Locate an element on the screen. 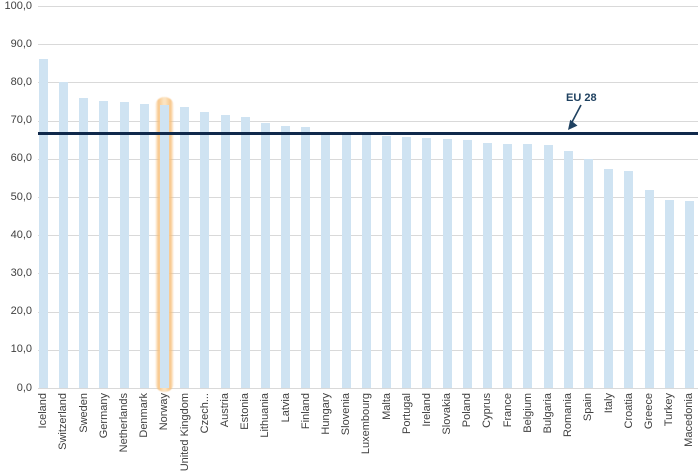 The height and width of the screenshot is (476, 700). bar-finland is located at coordinates (306, 257).